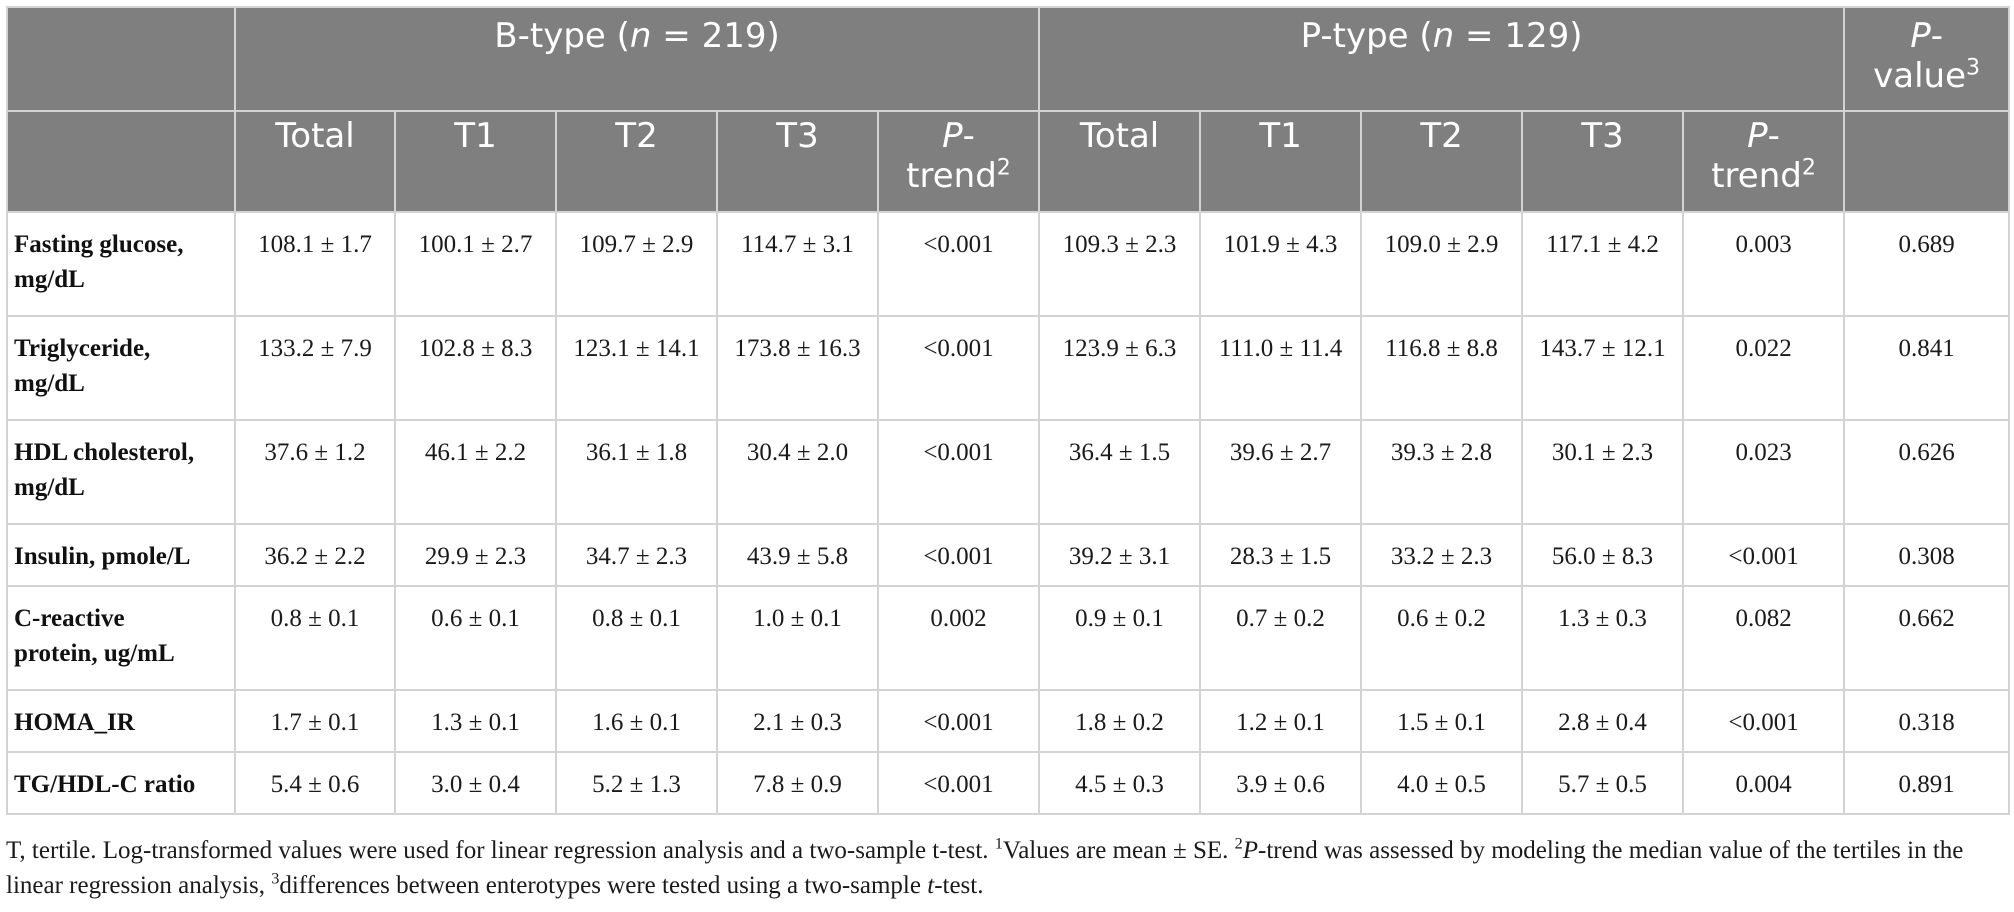 This screenshot has height=912, width=2014. What do you see at coordinates (1281, 368) in the screenshot?
I see `table-cell: 111.0 ± 11.4` at bounding box center [1281, 368].